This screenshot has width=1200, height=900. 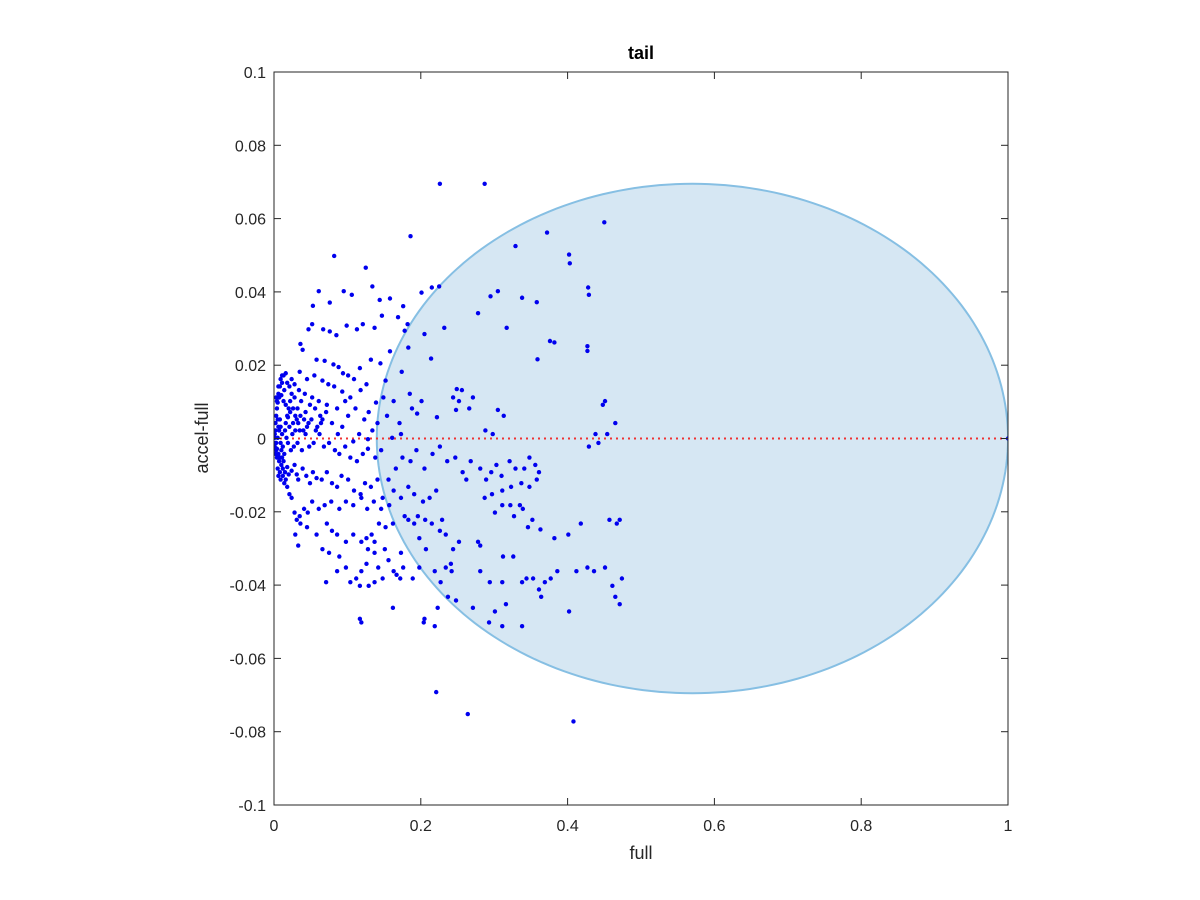 What do you see at coordinates (250, 293) in the screenshot?
I see `y-tick-label: 0.04` at bounding box center [250, 293].